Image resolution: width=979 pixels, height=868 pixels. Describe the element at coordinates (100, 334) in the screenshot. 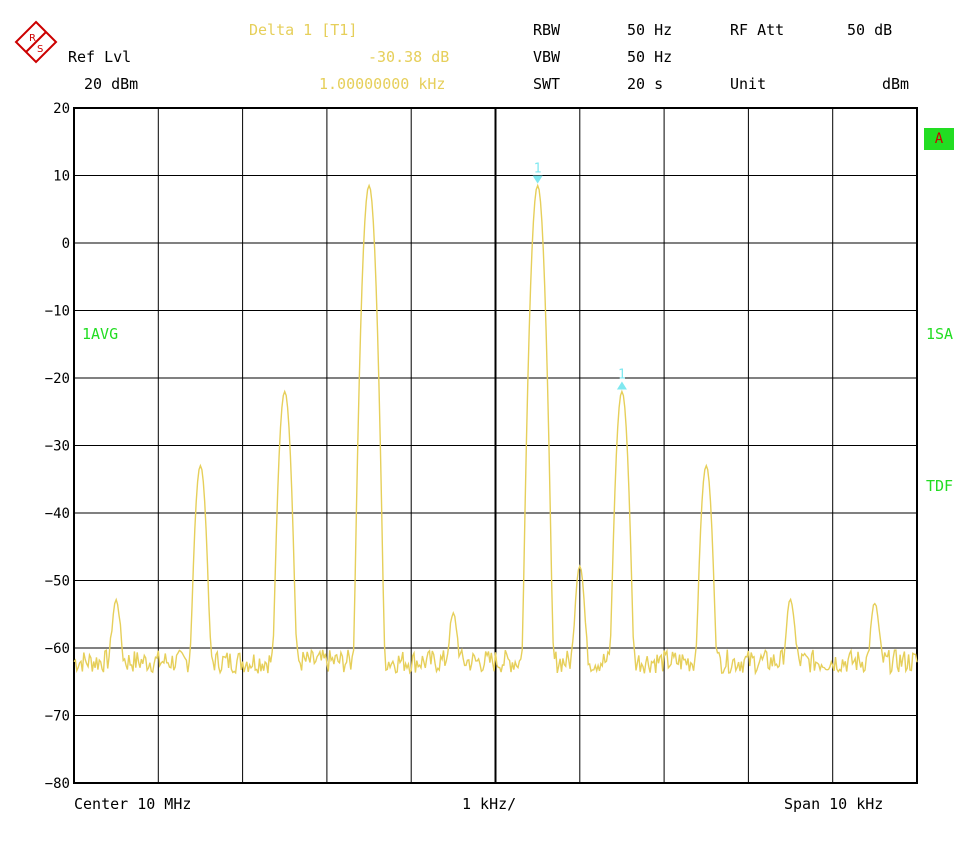

I see `trace-mode-label: 1AVG` at that location.